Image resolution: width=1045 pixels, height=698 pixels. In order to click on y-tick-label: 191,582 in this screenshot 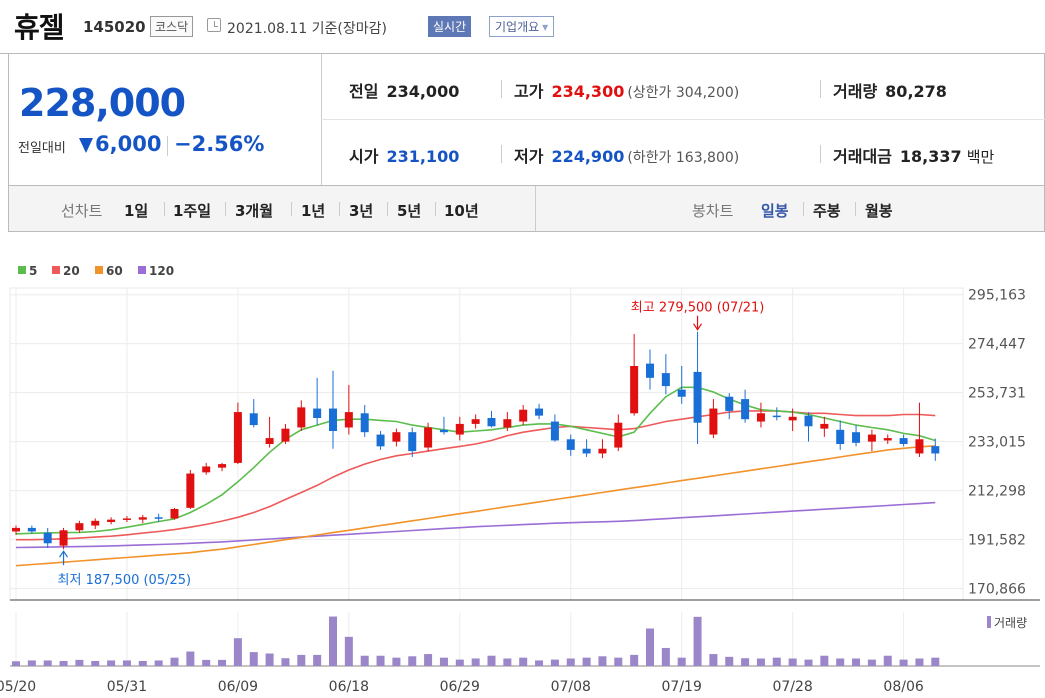, I will do `click(997, 541)`.